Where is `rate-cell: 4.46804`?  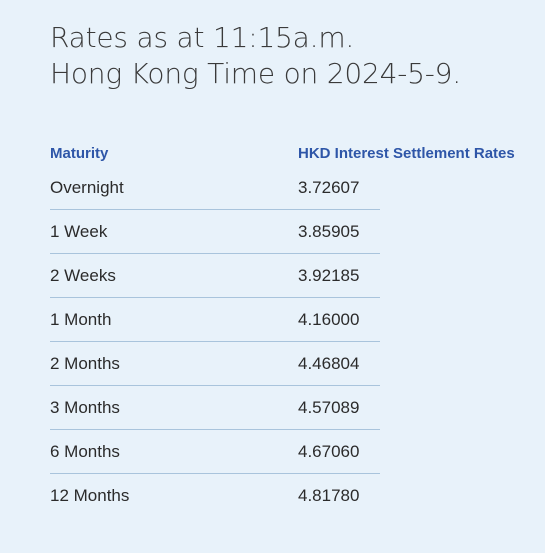 rate-cell: 4.46804 is located at coordinates (329, 363).